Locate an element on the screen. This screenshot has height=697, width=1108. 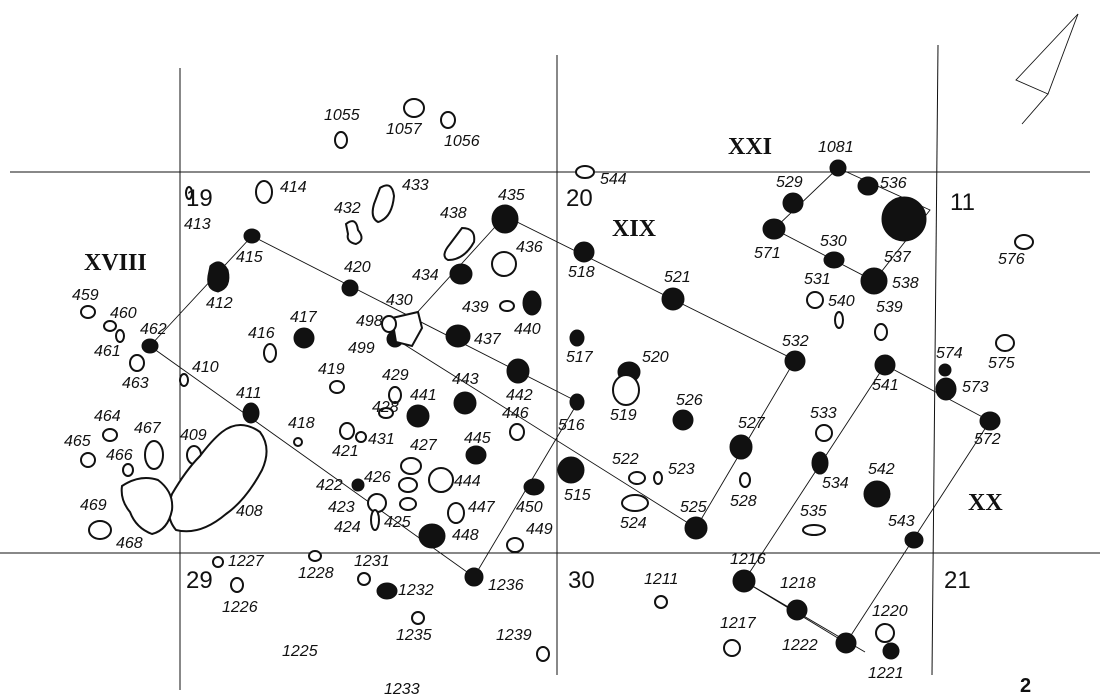
post-label: 517 is located at coordinates (580, 357).